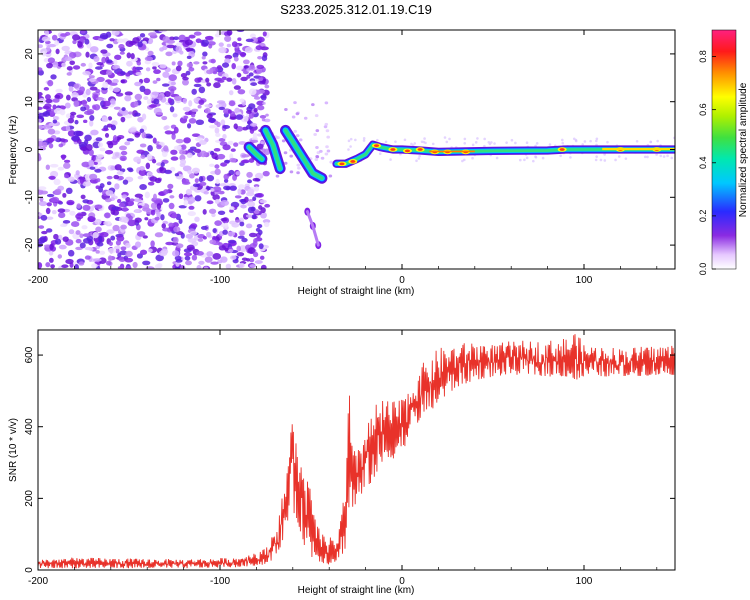 The width and height of the screenshot is (750, 600). I want to click on signal-trace-2-layer, so click(272, 149).